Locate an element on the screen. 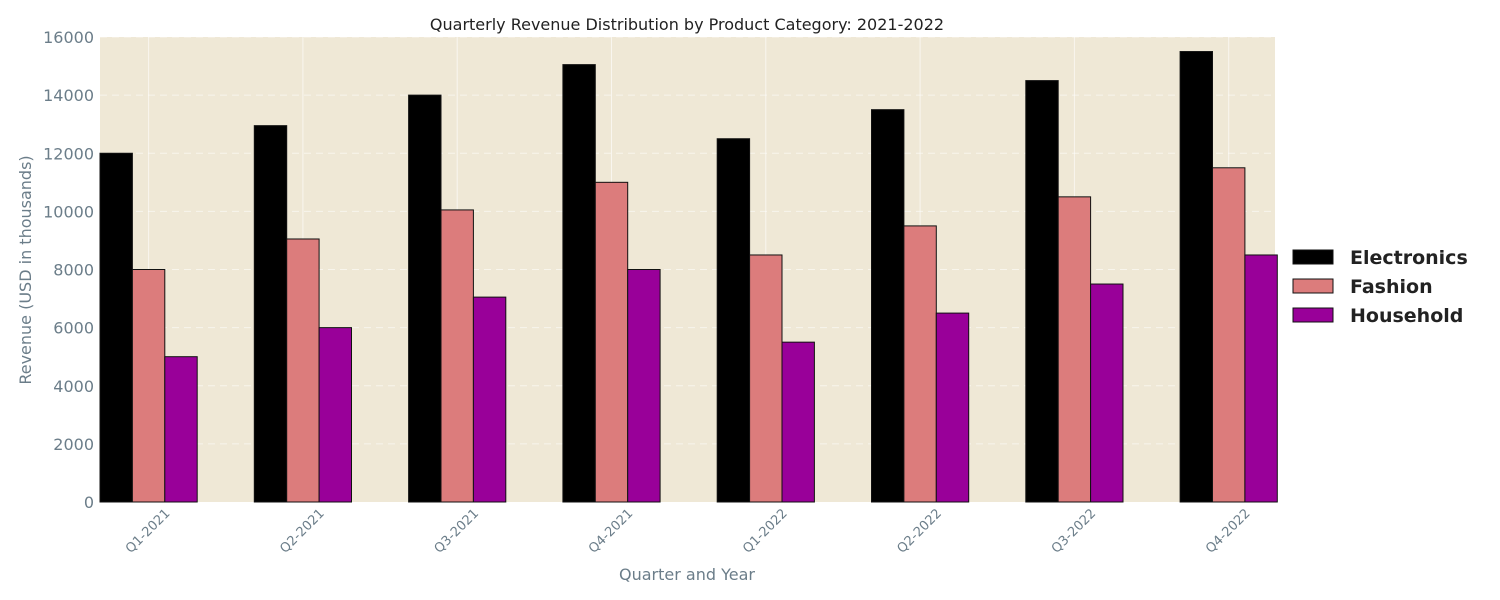 This screenshot has width=1500, height=600. bar-fashion-q2-2022 is located at coordinates (920, 364).